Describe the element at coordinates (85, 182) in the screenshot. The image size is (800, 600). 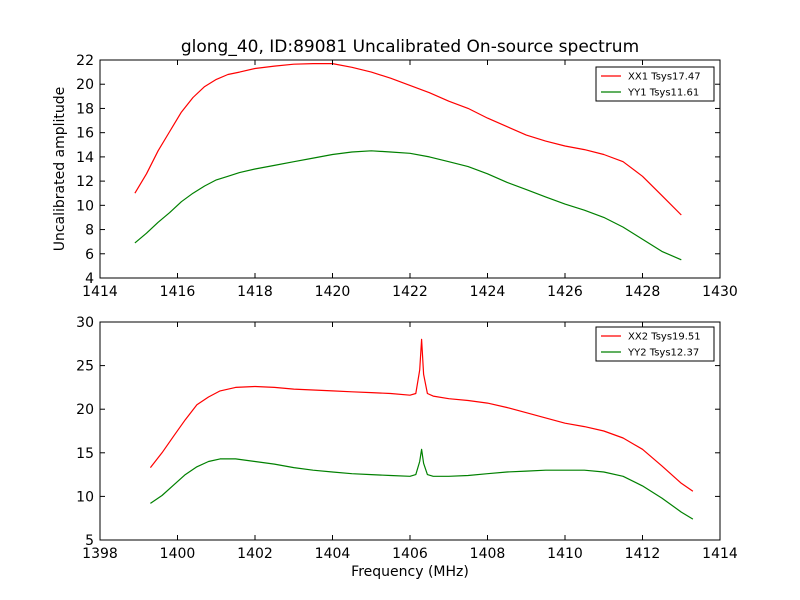
I see `y-tick-label: 12` at that location.